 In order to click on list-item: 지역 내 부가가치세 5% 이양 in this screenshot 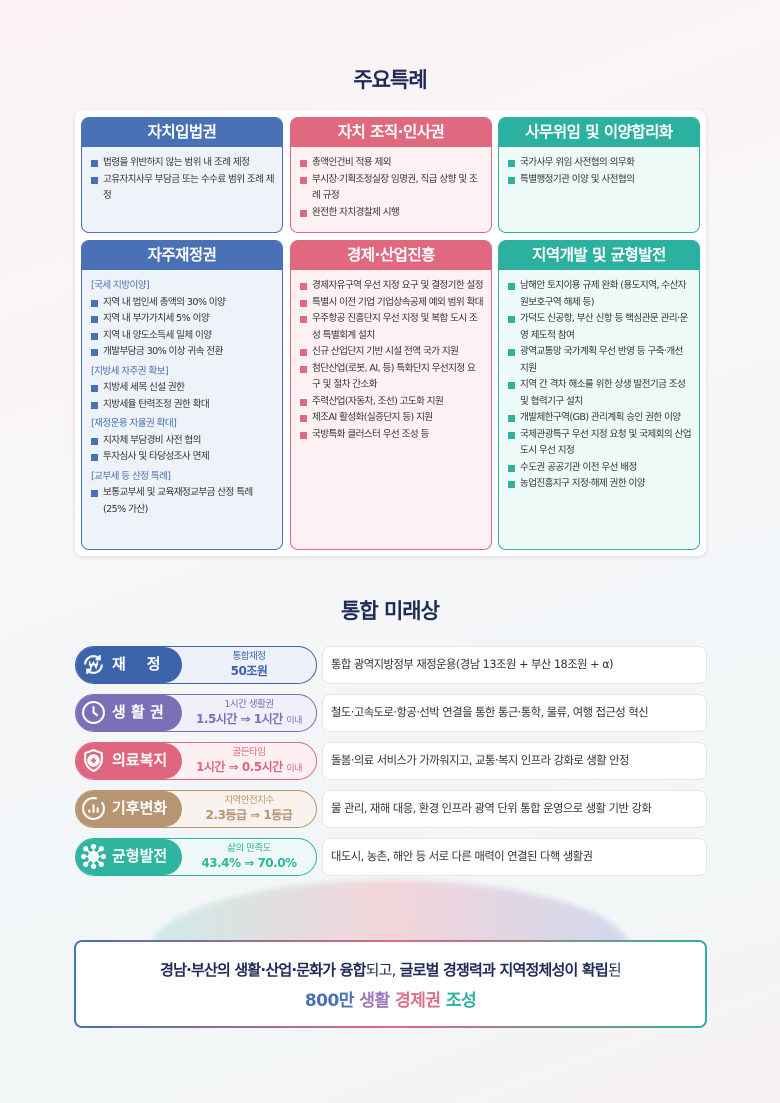, I will do `click(182, 319)`.